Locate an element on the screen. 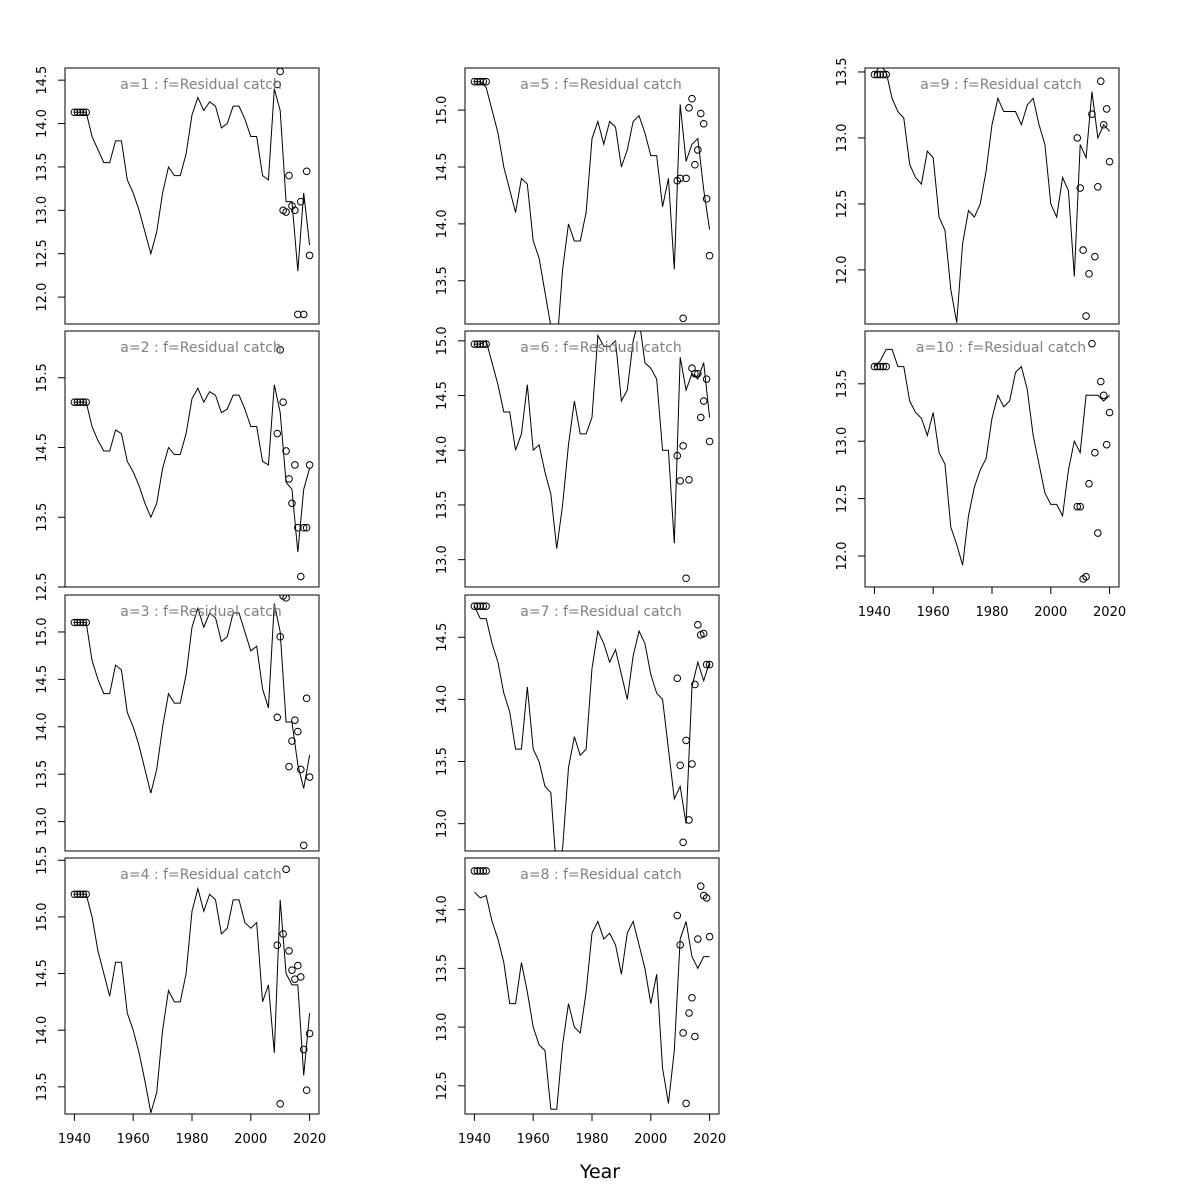 Image resolution: width=1200 pixels, height=1200 pixels. x-tick-label: 1960 is located at coordinates (533, 1139).